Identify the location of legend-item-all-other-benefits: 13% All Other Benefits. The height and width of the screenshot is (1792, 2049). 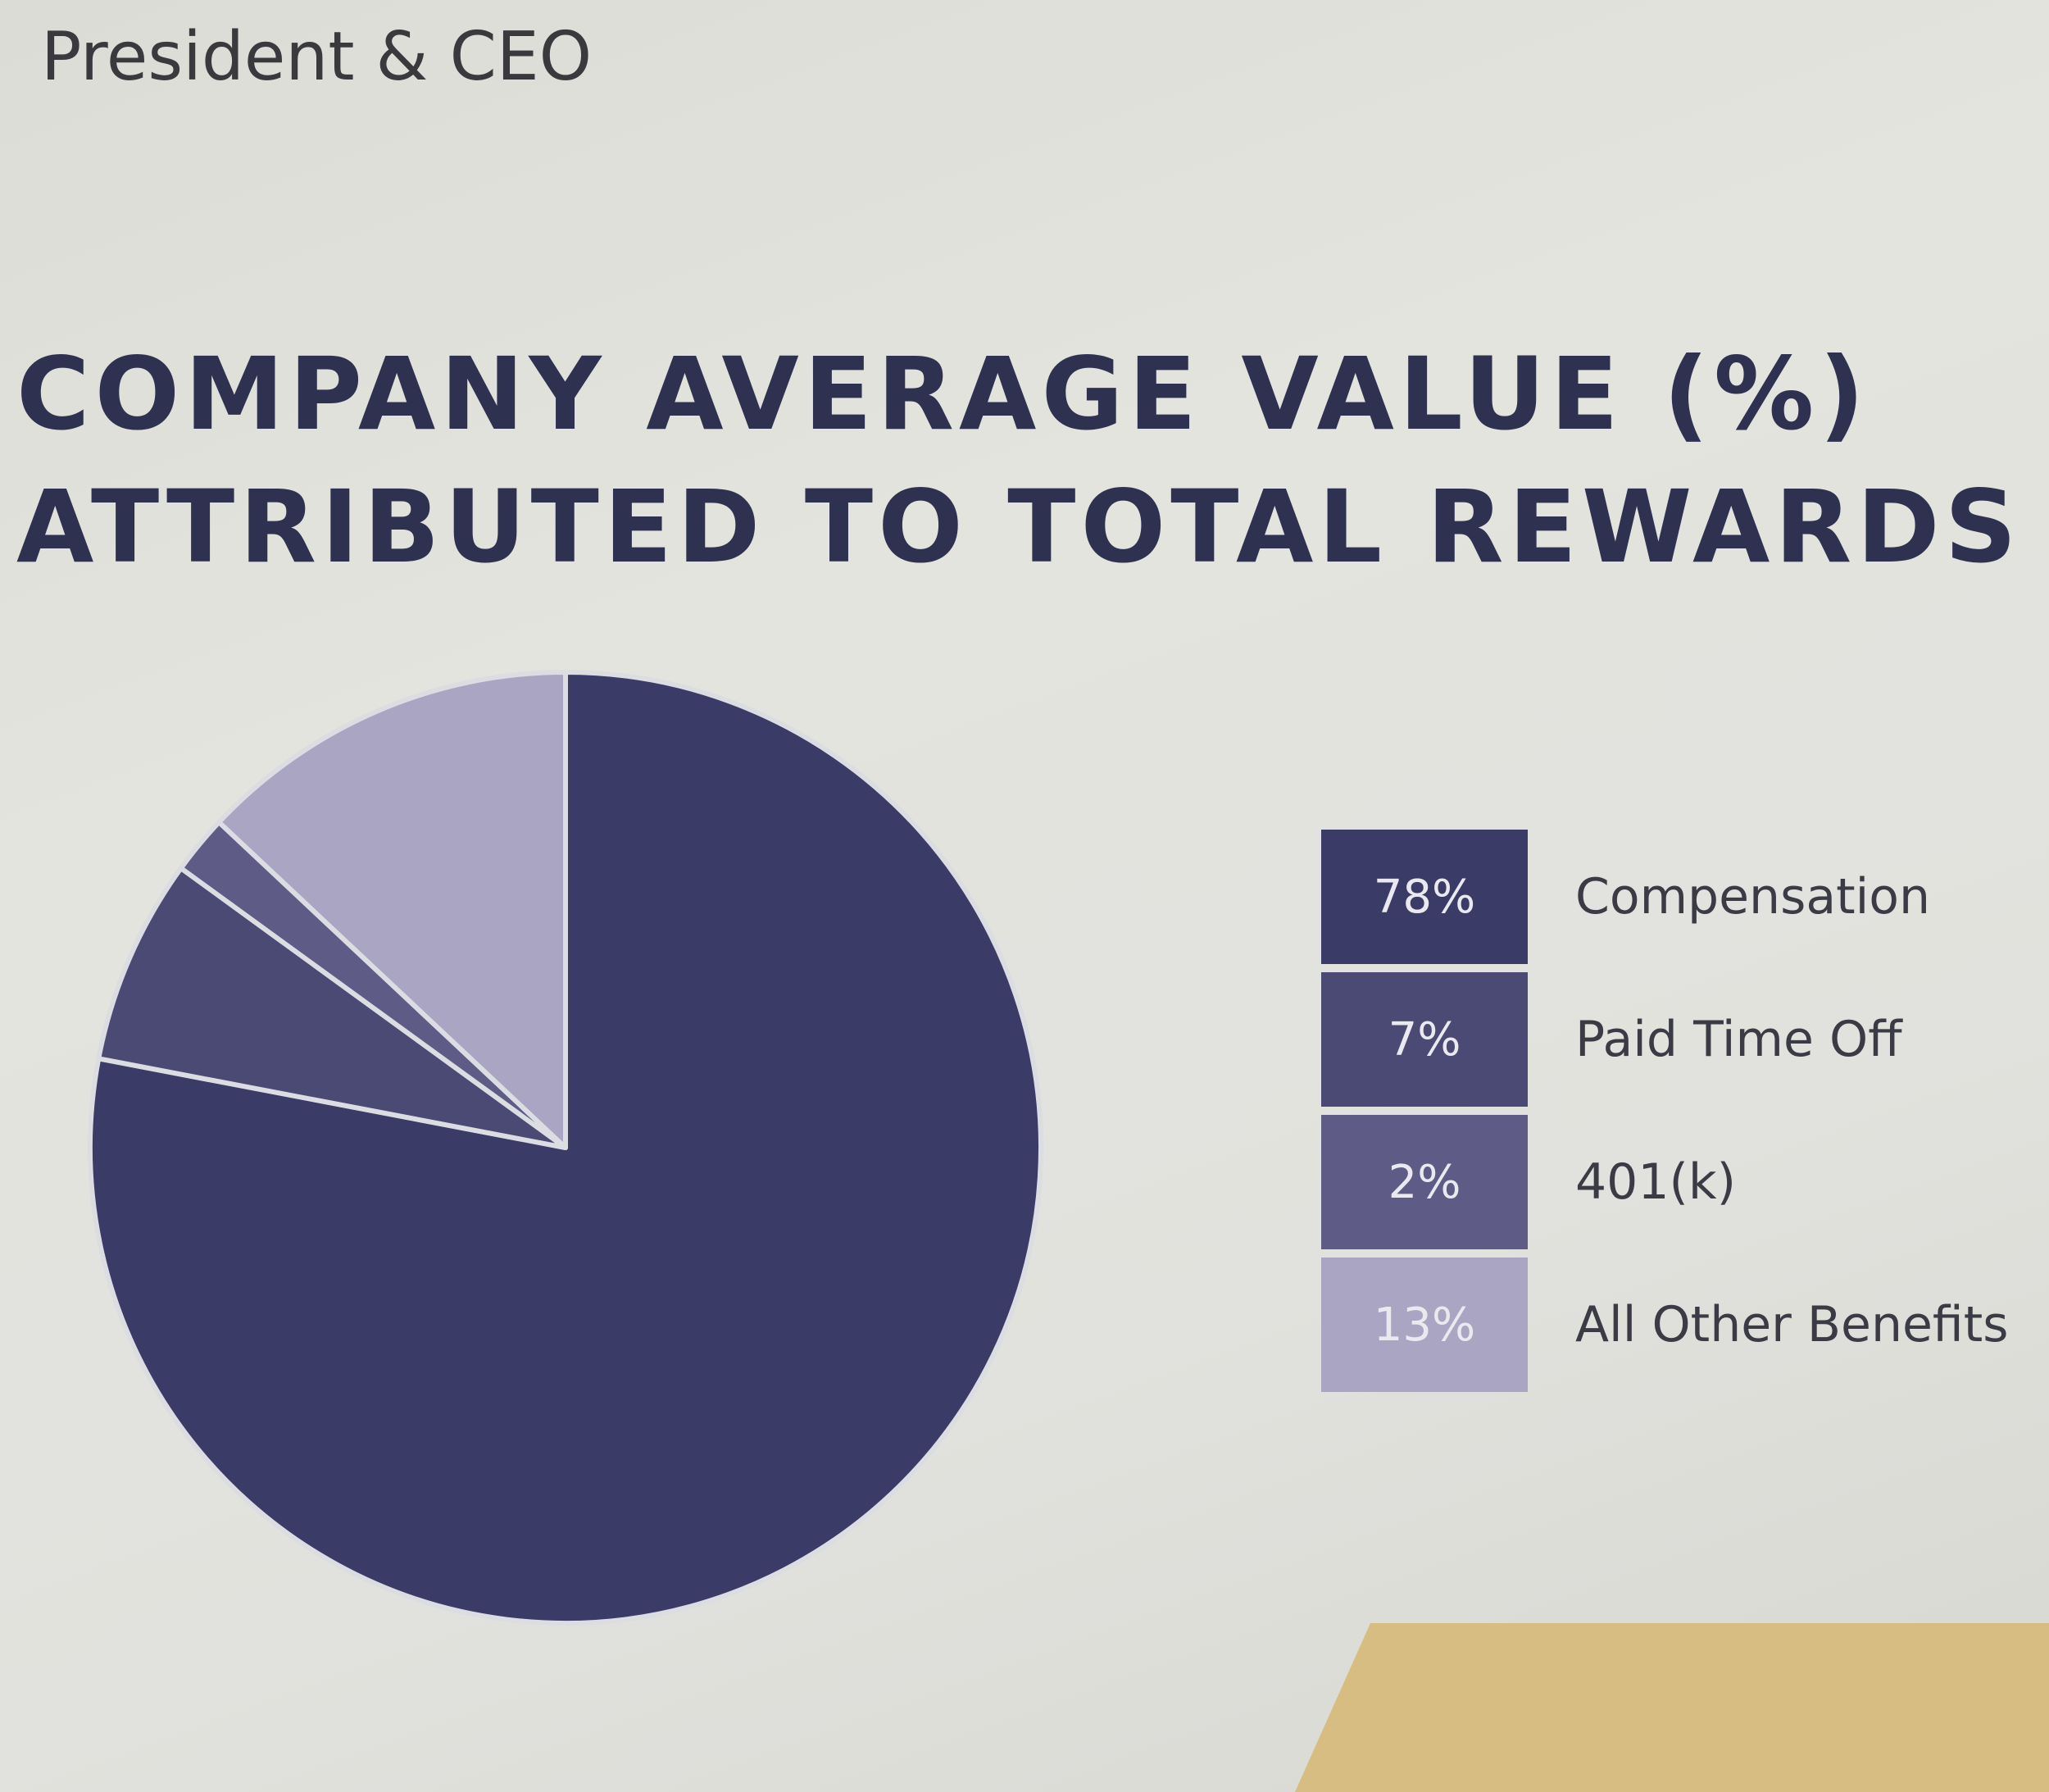
(1673, 1325).